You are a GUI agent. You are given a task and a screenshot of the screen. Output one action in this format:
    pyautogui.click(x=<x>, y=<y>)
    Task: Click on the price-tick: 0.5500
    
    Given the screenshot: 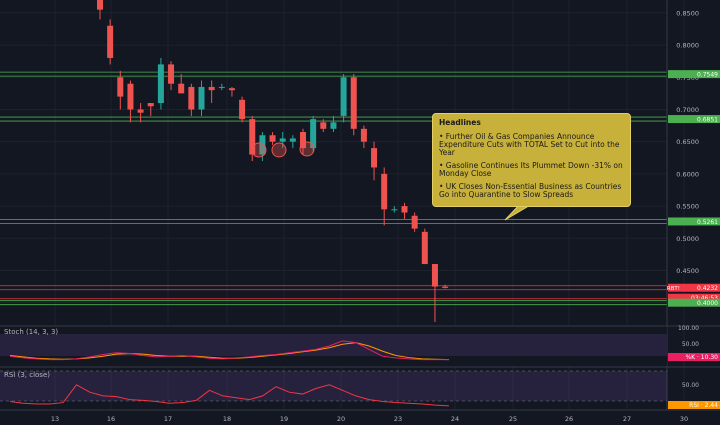 What is the action you would take?
    pyautogui.click(x=687, y=207)
    